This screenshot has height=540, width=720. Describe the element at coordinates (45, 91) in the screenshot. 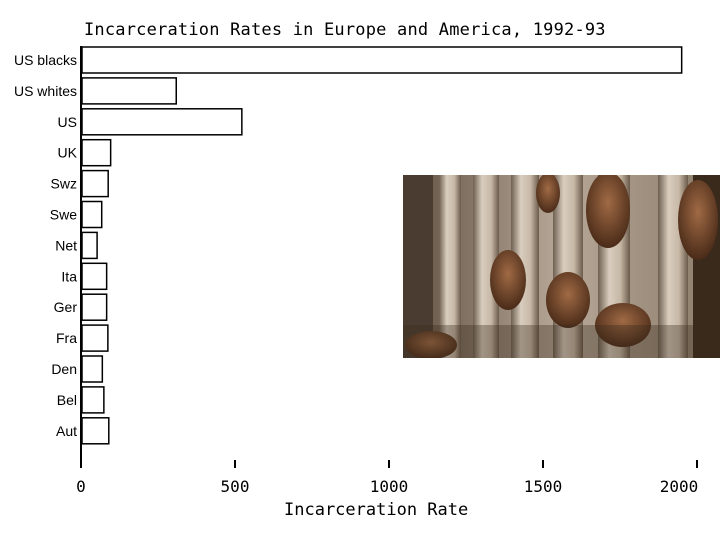

I see `y-tick-label: US whites` at that location.